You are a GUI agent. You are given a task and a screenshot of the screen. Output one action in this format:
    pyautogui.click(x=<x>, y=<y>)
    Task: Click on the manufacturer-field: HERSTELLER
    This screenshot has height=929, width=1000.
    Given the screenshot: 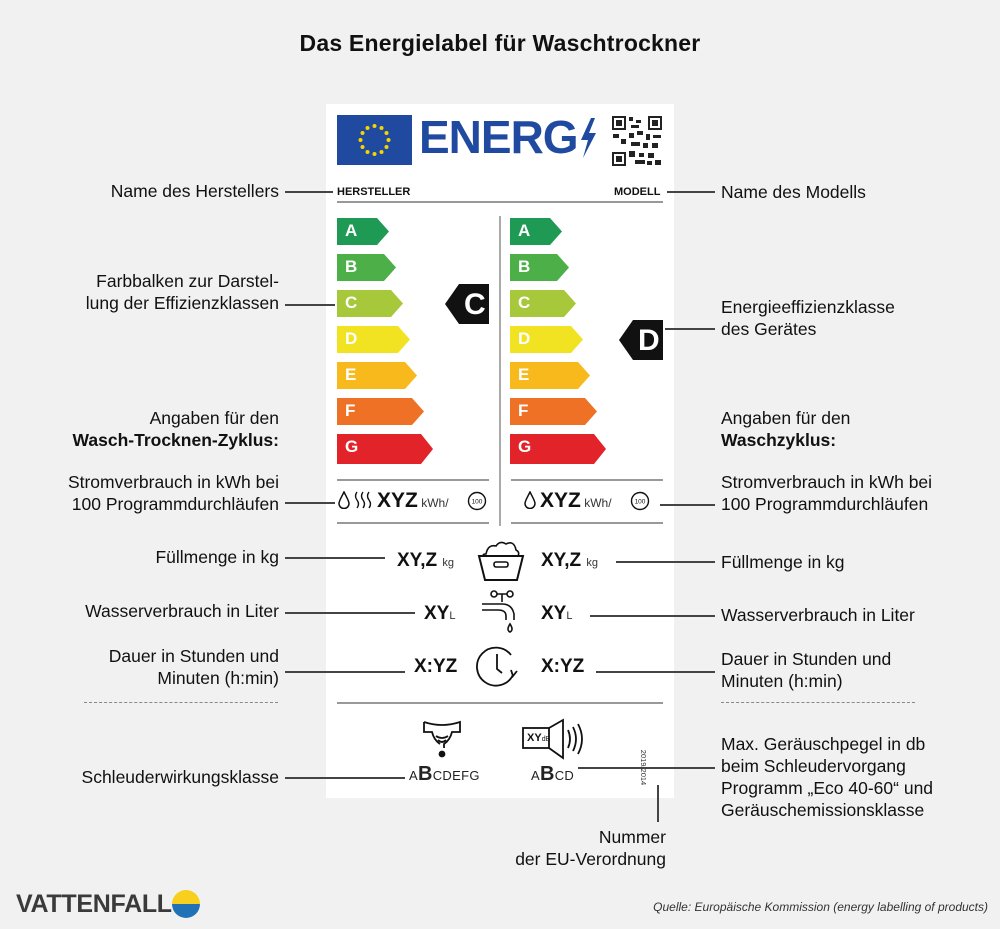 What is the action you would take?
    pyautogui.click(x=374, y=192)
    